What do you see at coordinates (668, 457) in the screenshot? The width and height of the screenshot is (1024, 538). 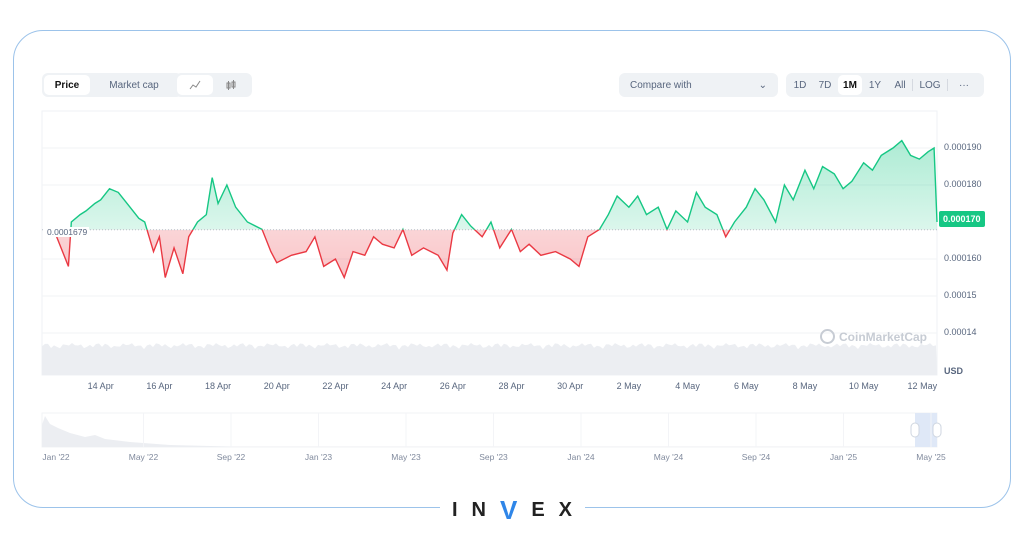 I see `navigator-label: May '24` at bounding box center [668, 457].